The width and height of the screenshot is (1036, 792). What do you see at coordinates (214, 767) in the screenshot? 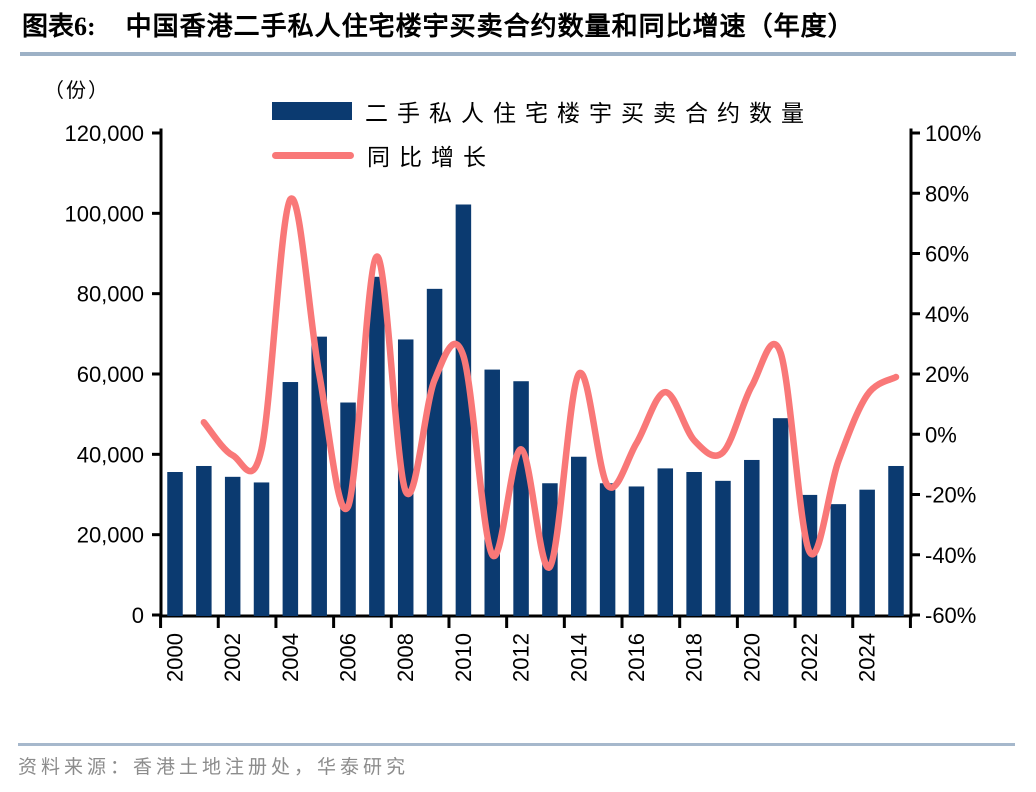
I see `source-note: 资料来源：香港土地注册处，华泰研究` at bounding box center [214, 767].